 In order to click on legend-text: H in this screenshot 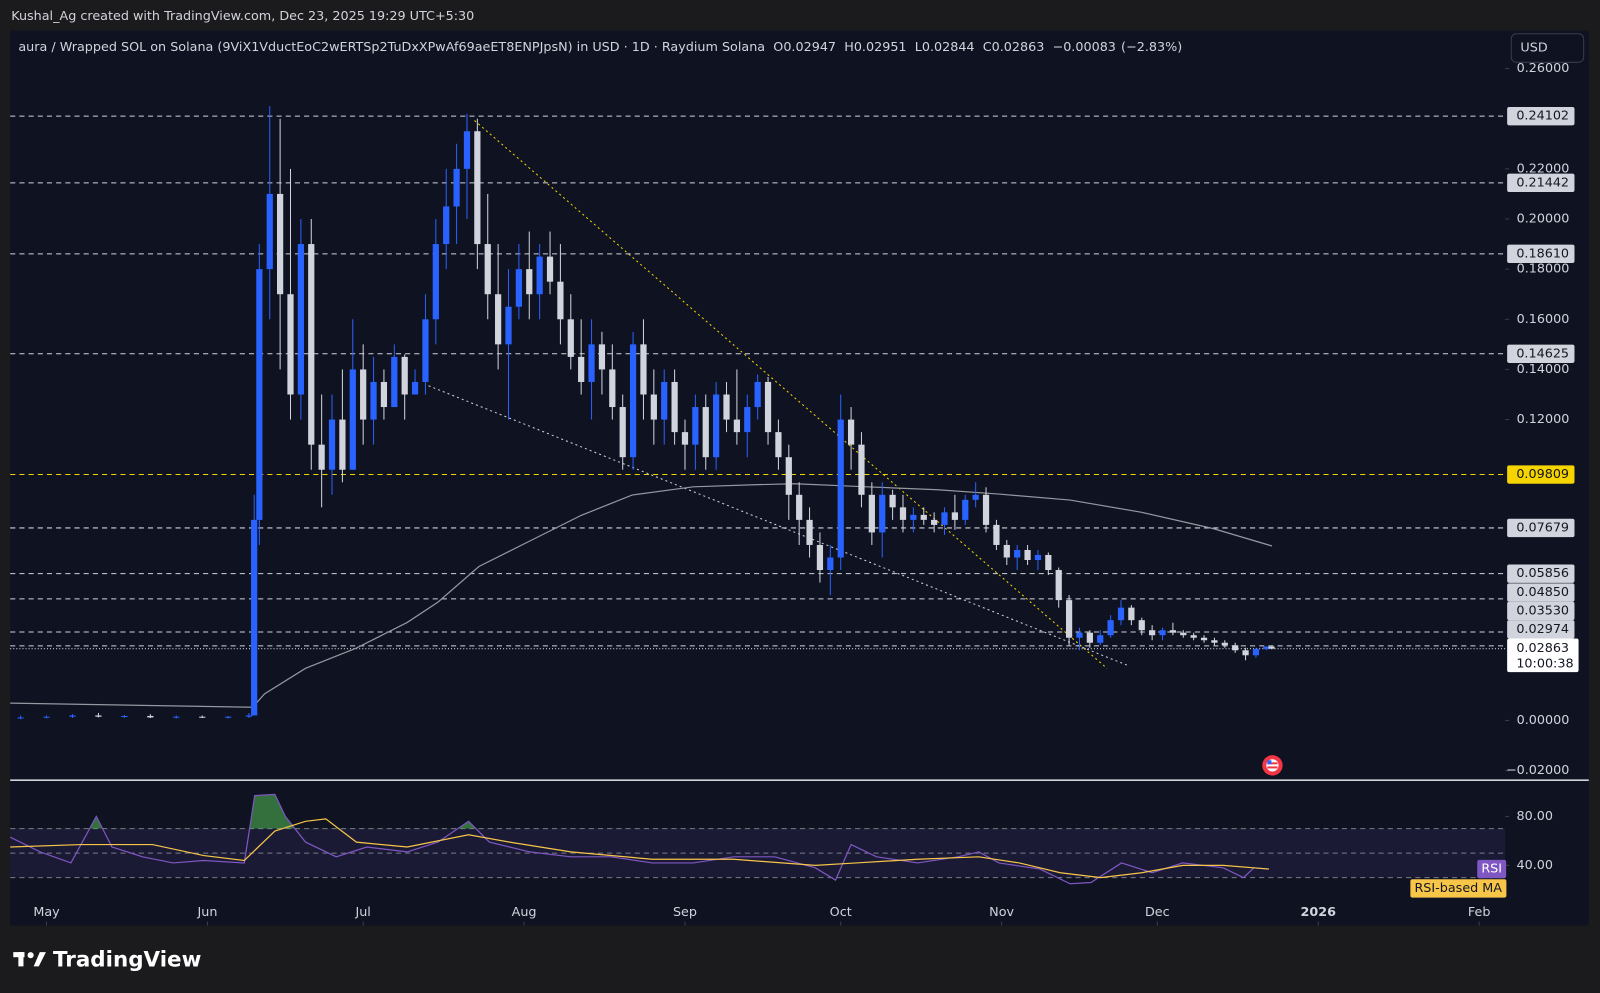, I will do `click(849, 47)`.